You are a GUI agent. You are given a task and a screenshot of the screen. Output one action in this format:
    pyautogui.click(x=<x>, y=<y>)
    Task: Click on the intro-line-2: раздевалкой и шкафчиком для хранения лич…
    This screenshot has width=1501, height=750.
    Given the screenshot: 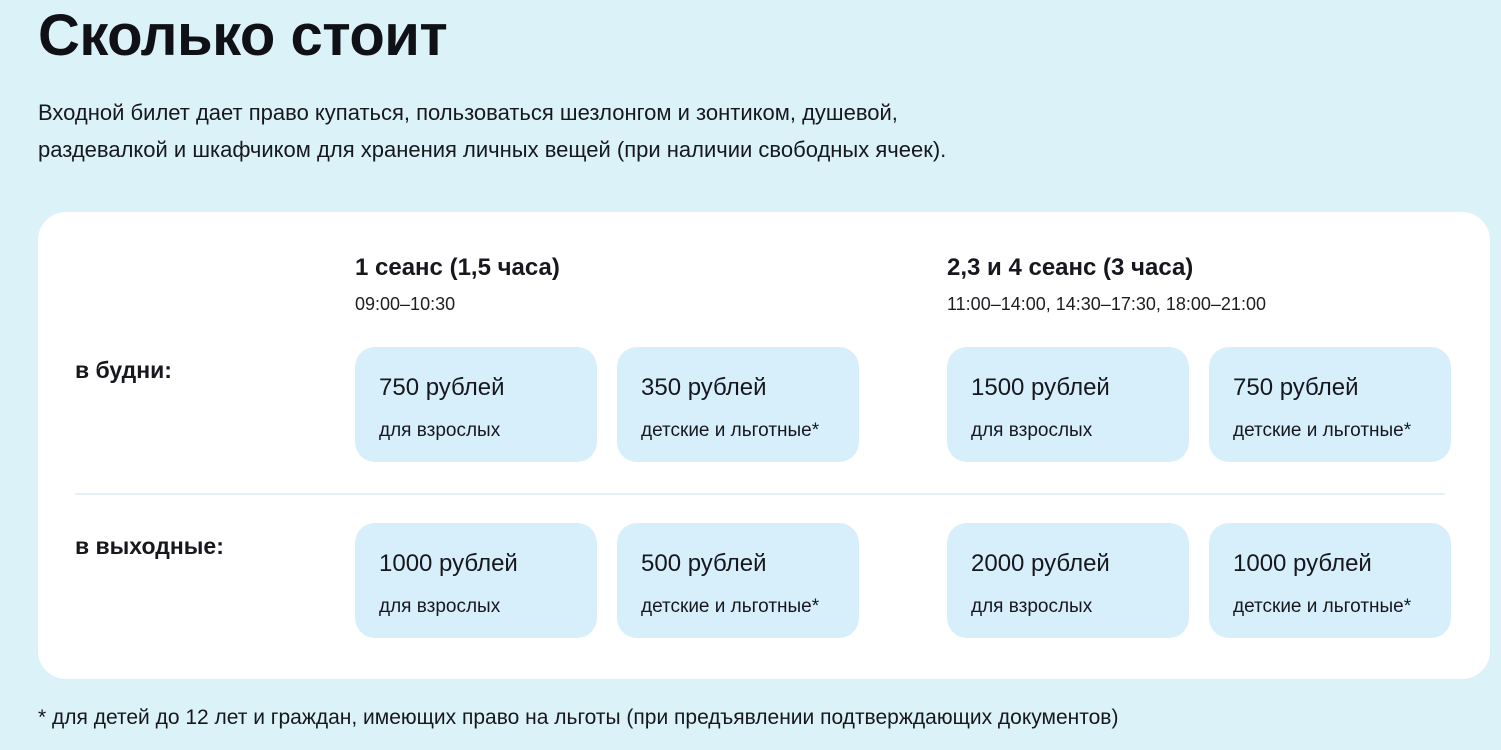 What is the action you would take?
    pyautogui.click(x=492, y=149)
    